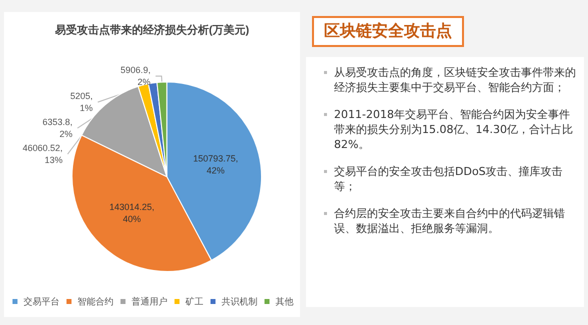 Image resolution: width=588 pixels, height=325 pixels. I want to click on text: 交易平台的安全攻击包括DDoS攻击、撞库攻击等；, so click(448, 179).